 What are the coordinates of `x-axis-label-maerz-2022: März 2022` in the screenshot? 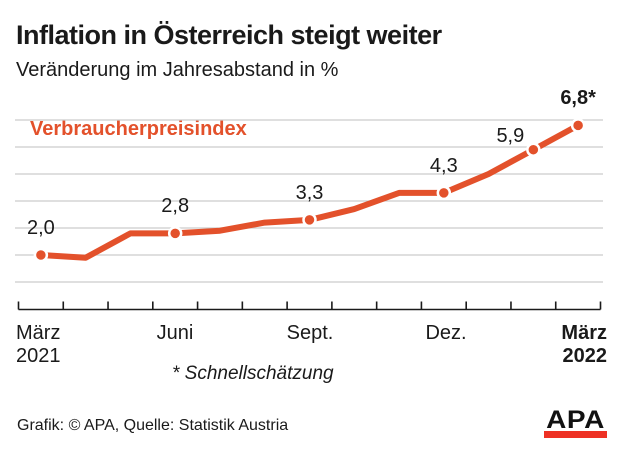 It's located at (584, 344).